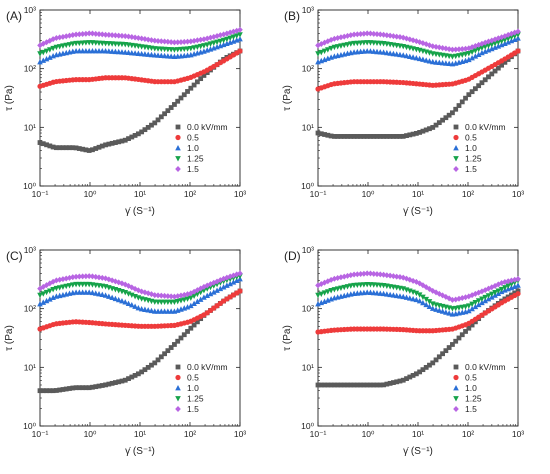  I want to click on legend: 0.0 kV/mm0.51.01.251.5, so click(479, 388).